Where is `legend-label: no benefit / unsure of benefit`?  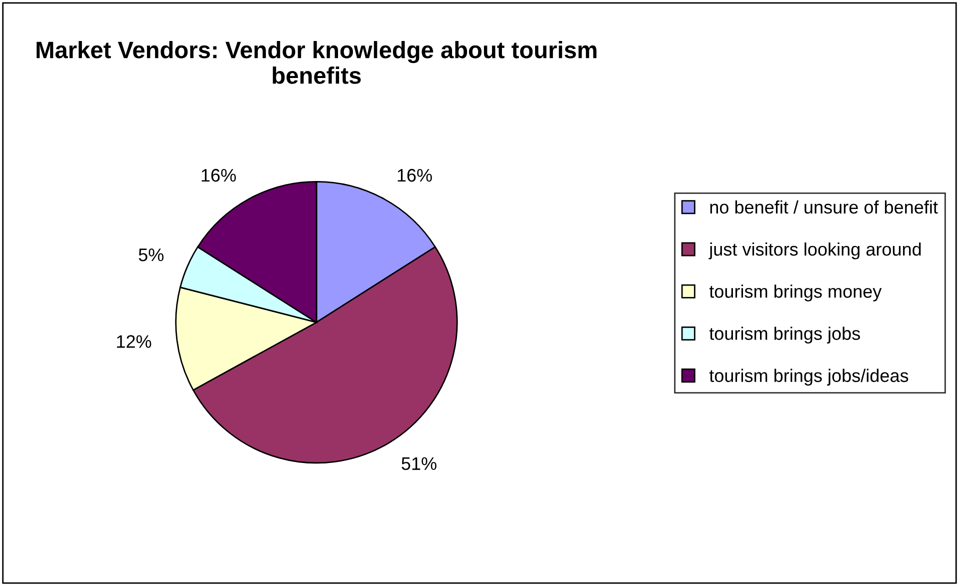 legend-label: no benefit / unsure of benefit is located at coordinates (824, 207).